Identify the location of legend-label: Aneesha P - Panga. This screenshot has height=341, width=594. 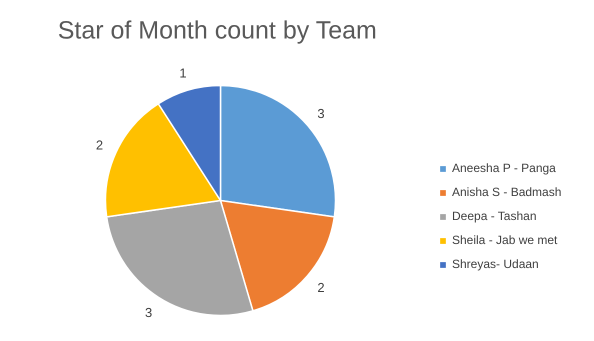
(504, 168).